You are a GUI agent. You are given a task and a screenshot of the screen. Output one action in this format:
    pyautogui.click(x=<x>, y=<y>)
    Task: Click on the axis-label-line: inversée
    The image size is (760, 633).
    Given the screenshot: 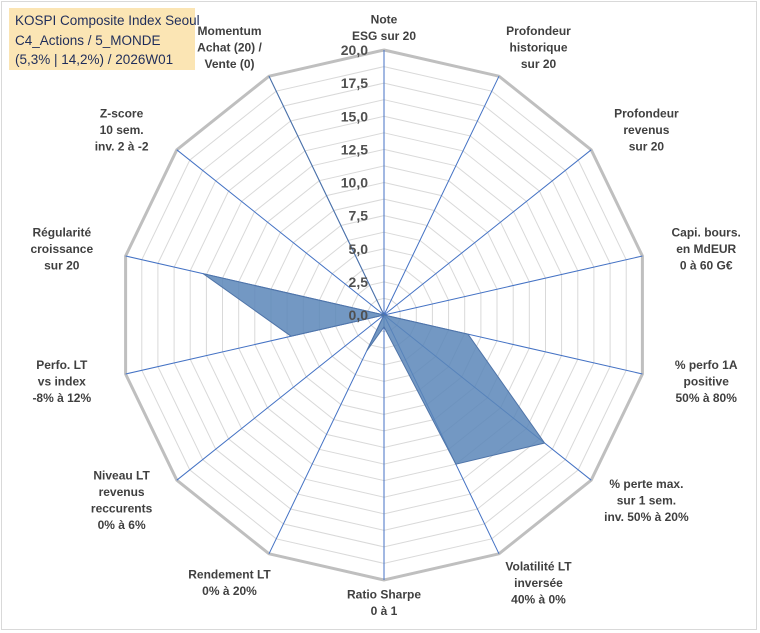 What is the action you would take?
    pyautogui.click(x=538, y=583)
    